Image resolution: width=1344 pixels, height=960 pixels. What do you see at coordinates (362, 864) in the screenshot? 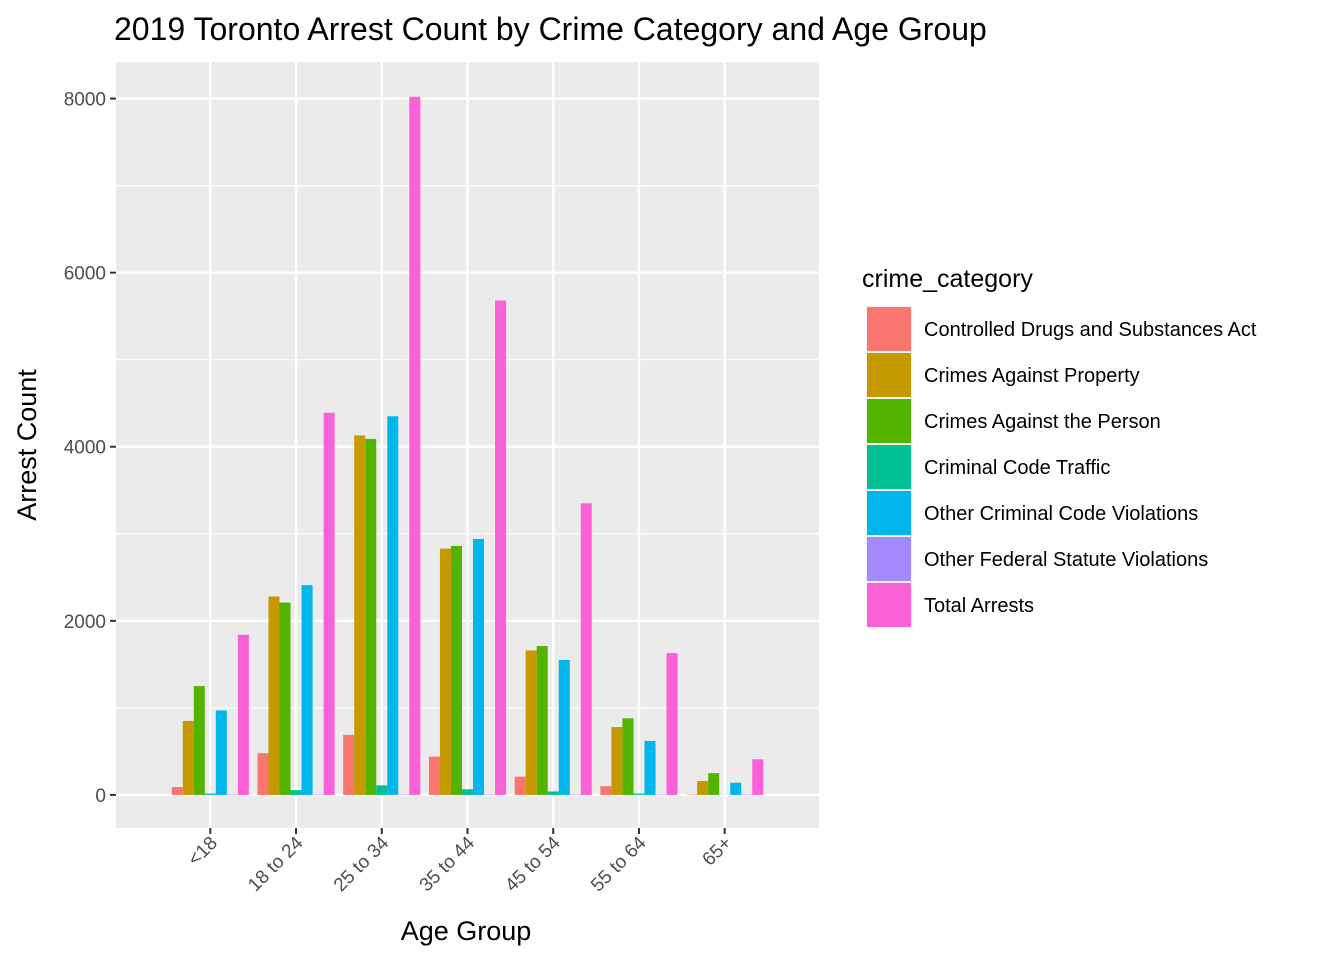
I see `x-tick-label: 25 to 34` at bounding box center [362, 864].